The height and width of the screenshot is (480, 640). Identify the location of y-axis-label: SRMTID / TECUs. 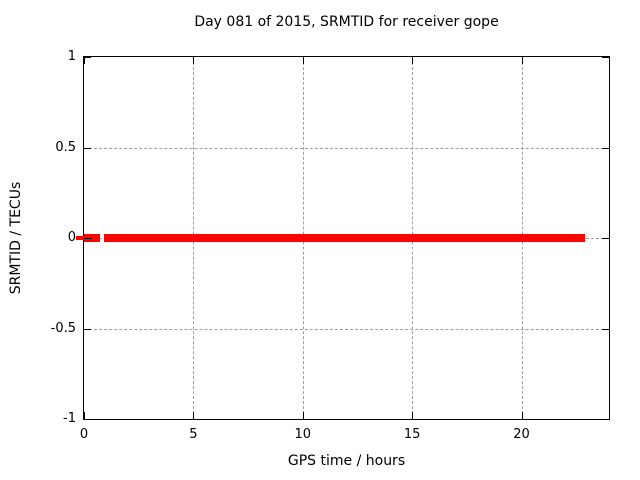
(16, 238).